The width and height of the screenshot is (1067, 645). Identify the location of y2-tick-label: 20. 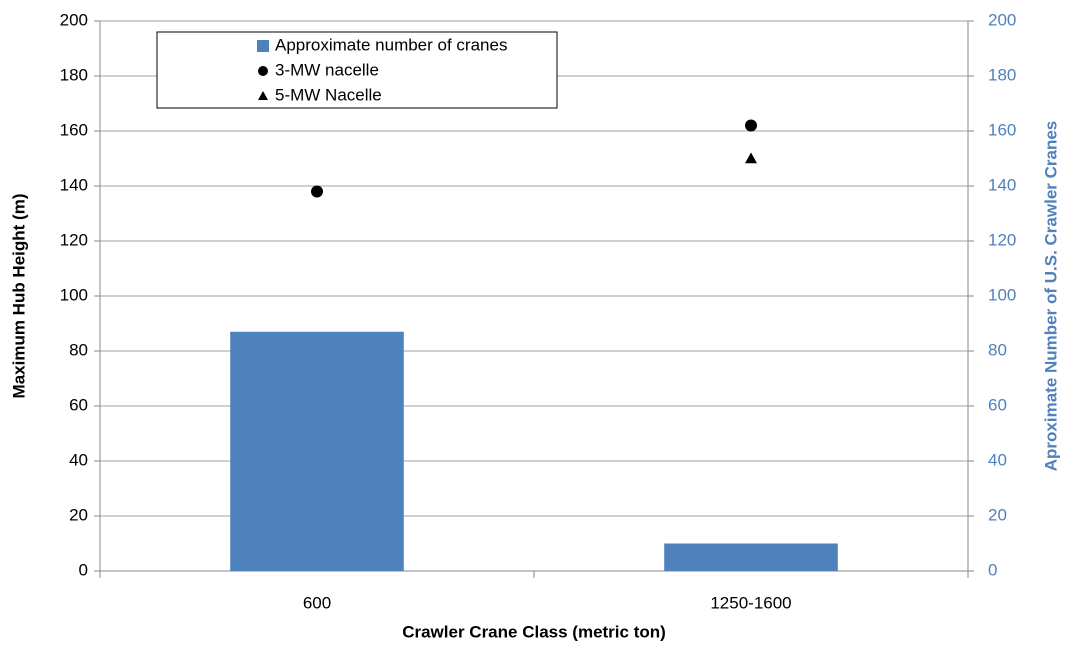
(997, 514).